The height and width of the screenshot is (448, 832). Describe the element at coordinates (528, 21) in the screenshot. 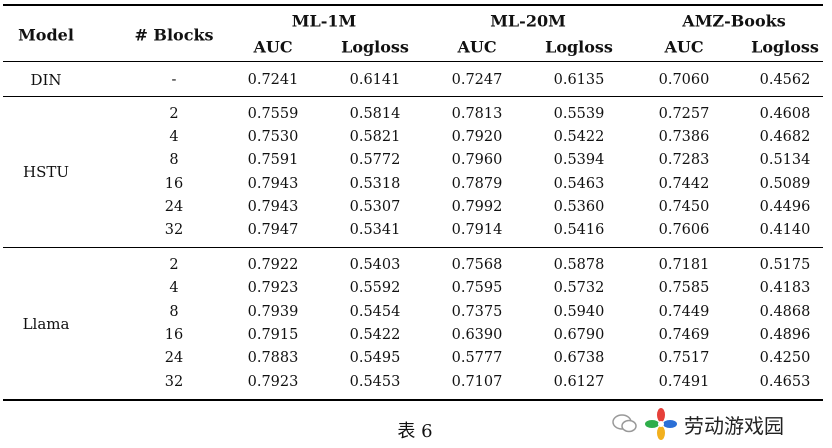

I see `header-group: ML-20M` at that location.